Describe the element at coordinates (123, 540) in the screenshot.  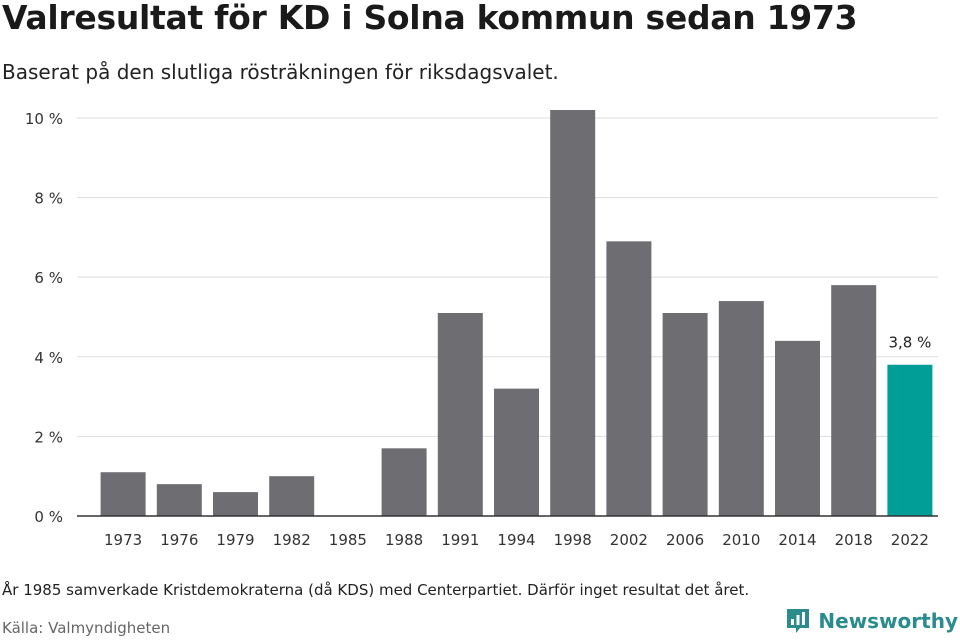
I see `x-tick-label: 1973` at that location.